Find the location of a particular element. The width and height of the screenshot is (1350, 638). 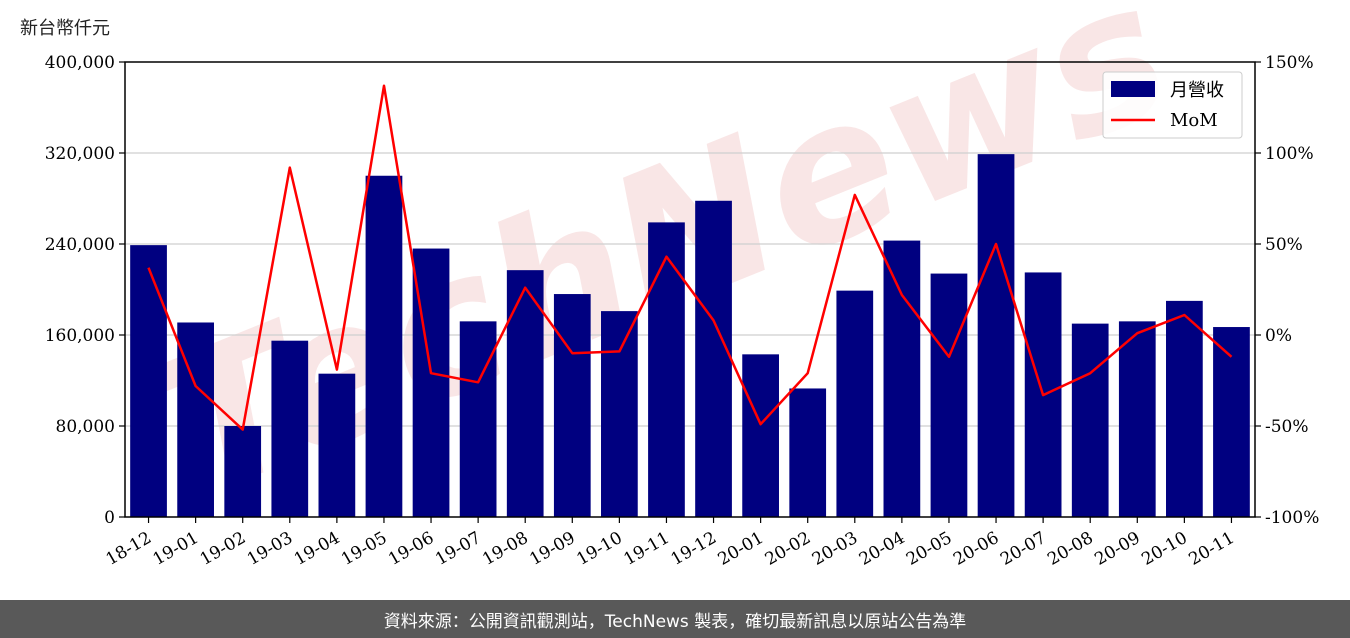

footer-text: 資料來源：公開資訊觀測站，TechNews 製表，確切最新訊息以原站公告為準 is located at coordinates (675, 621).